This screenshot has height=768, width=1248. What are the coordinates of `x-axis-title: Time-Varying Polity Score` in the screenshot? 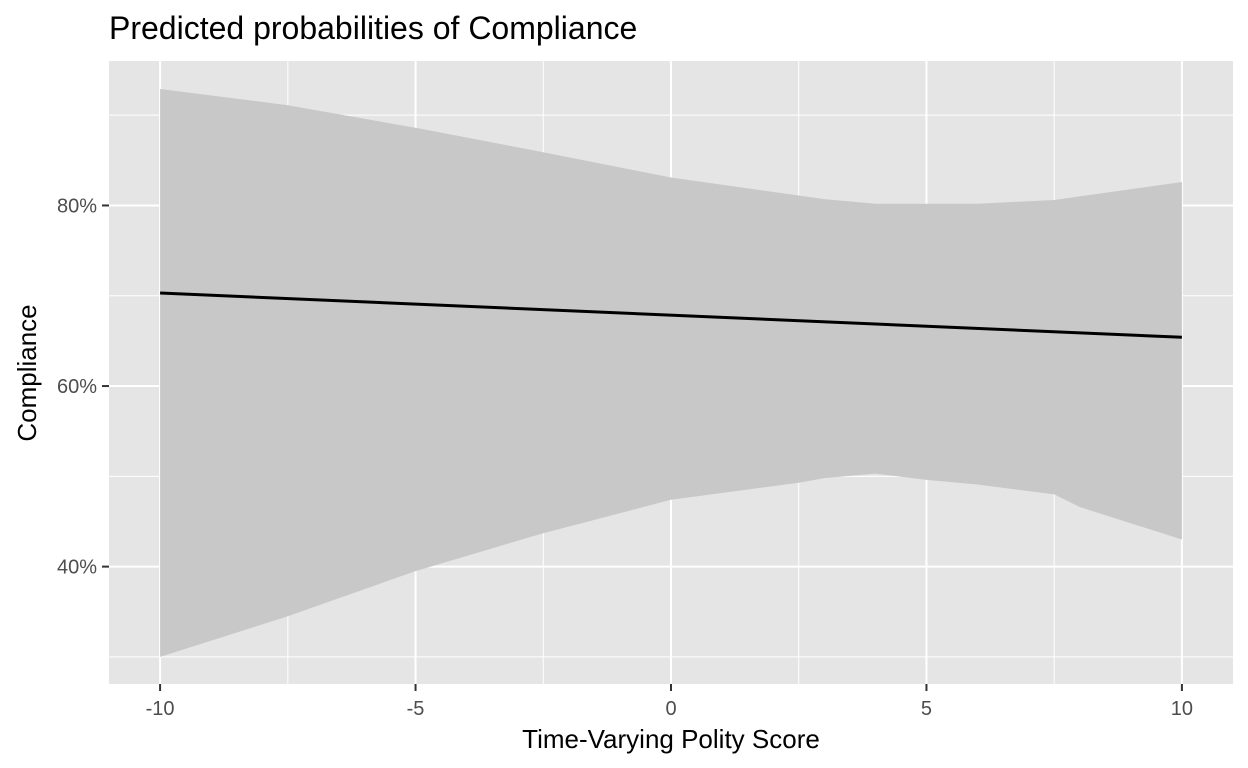 It's located at (671, 739).